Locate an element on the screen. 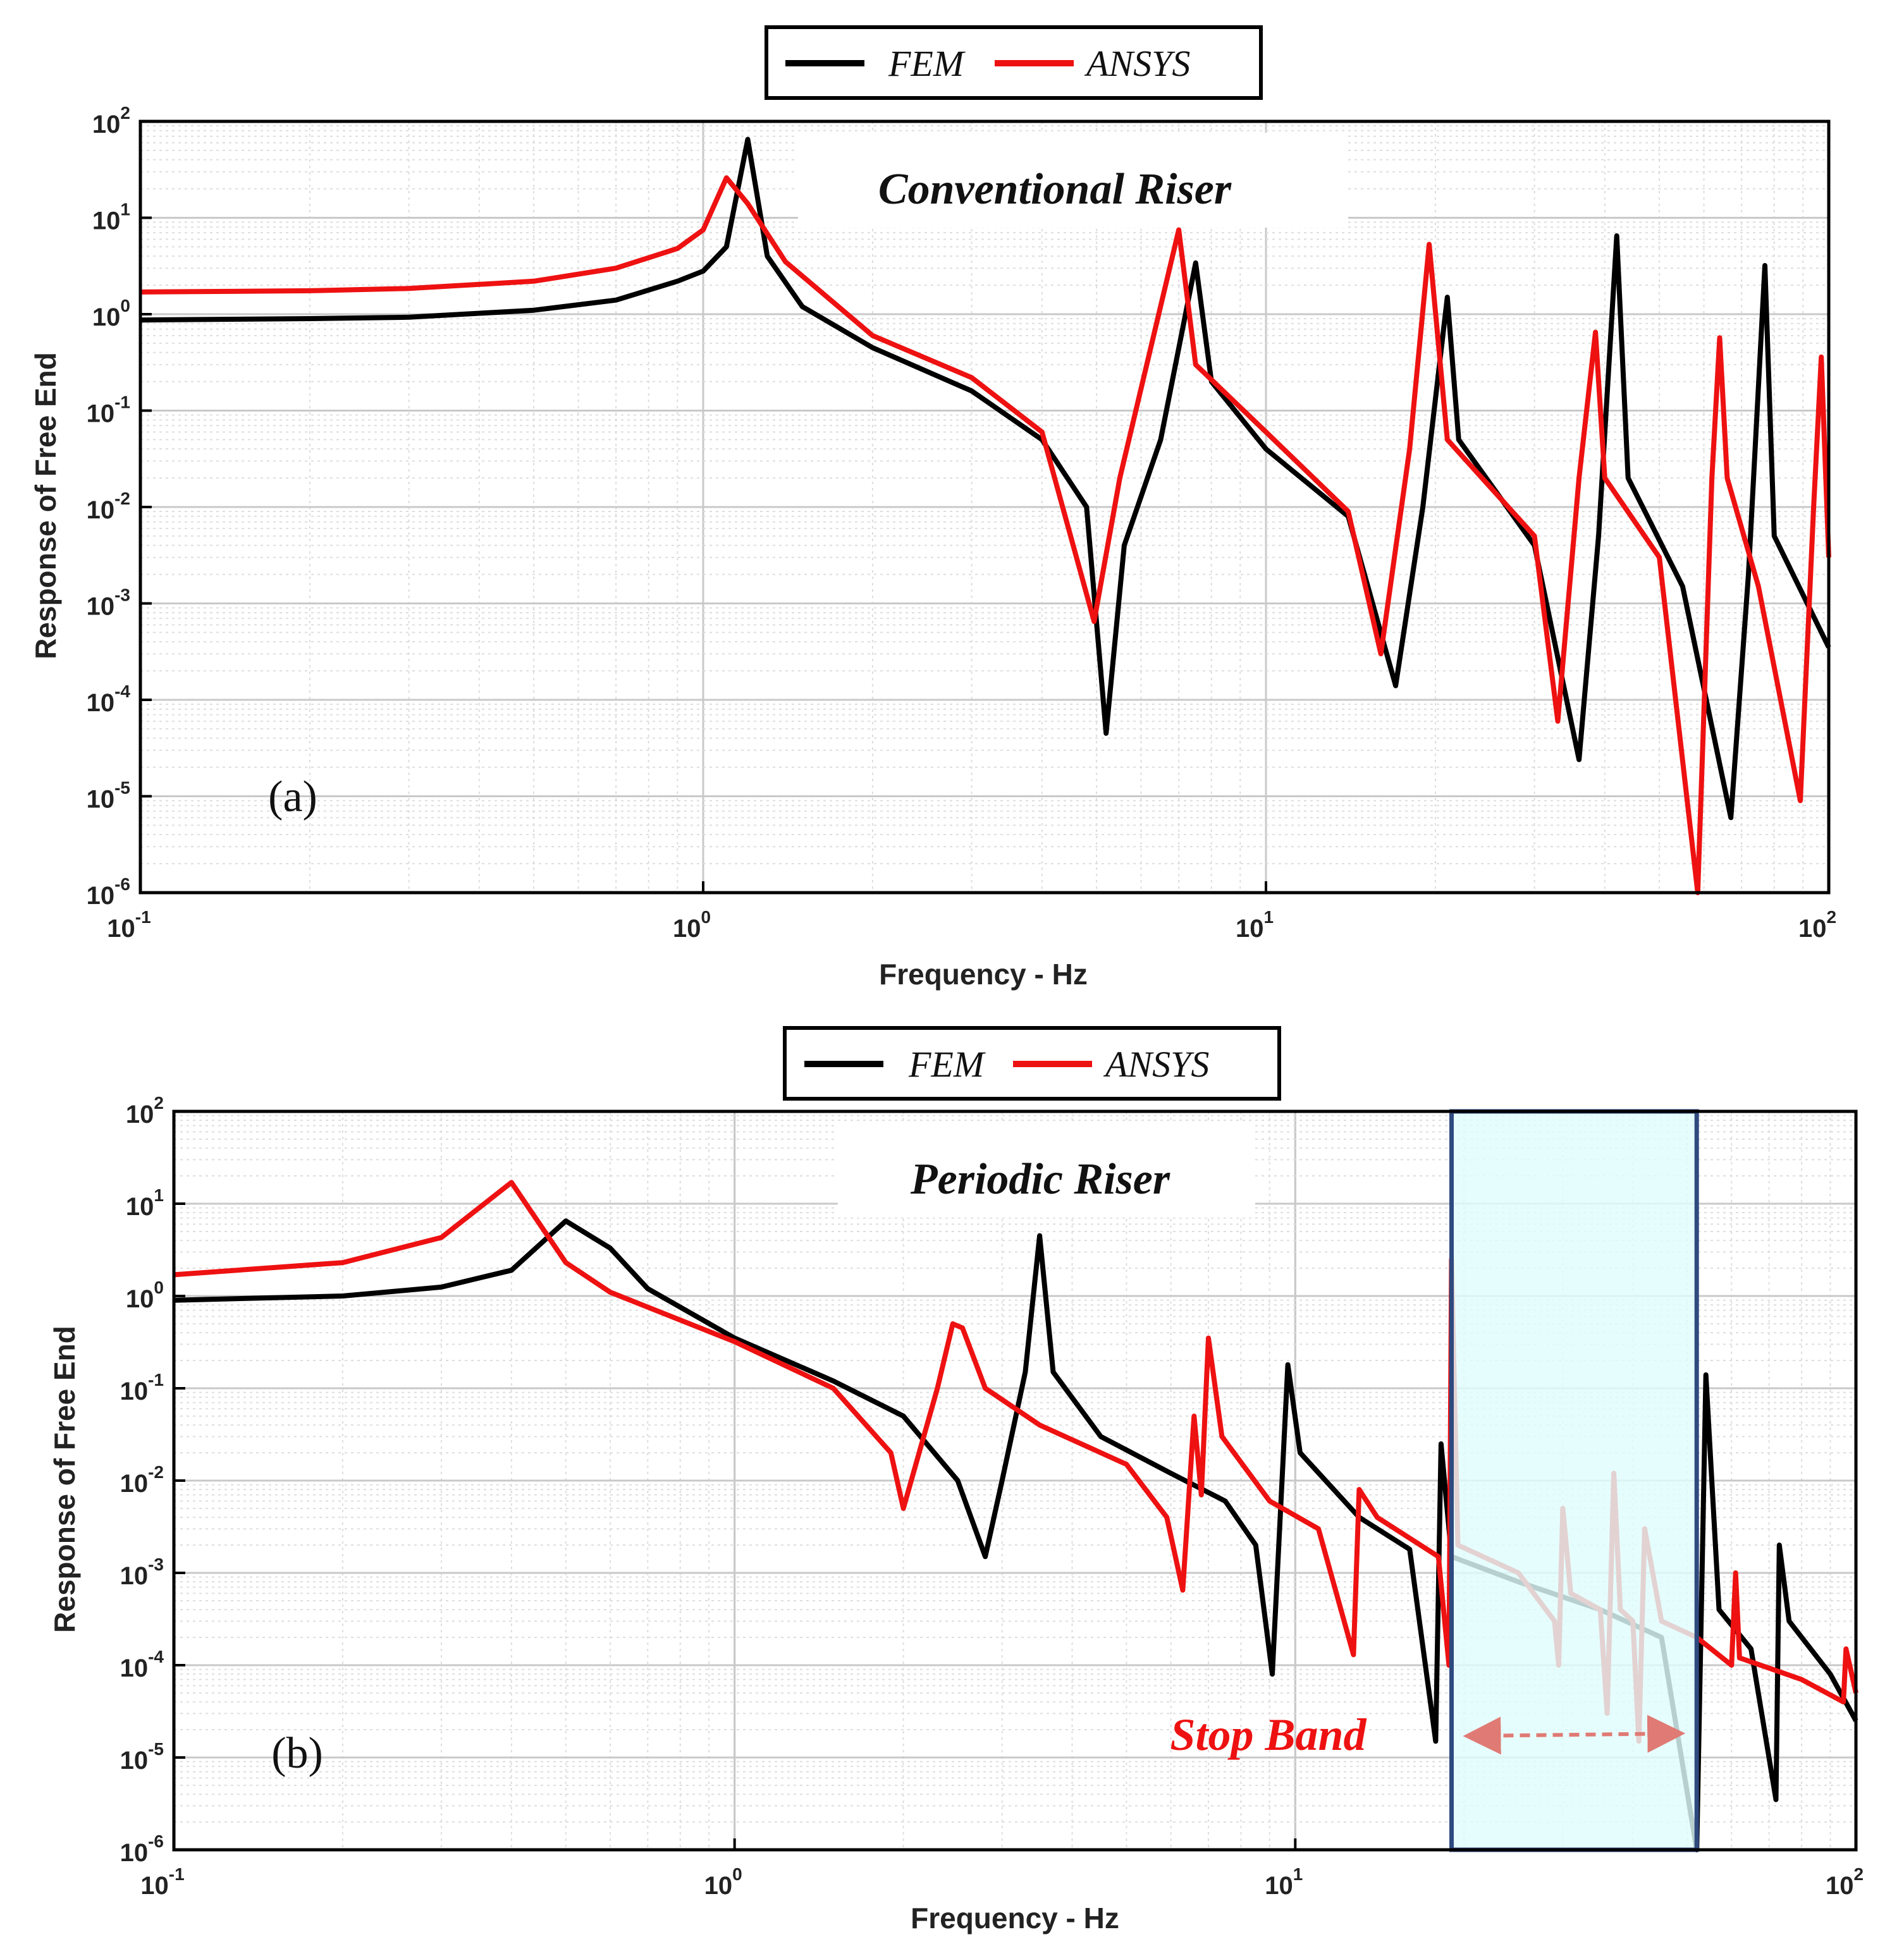 This screenshot has width=1904, height=1956. panel-label-b: (b) is located at coordinates (297, 1753).